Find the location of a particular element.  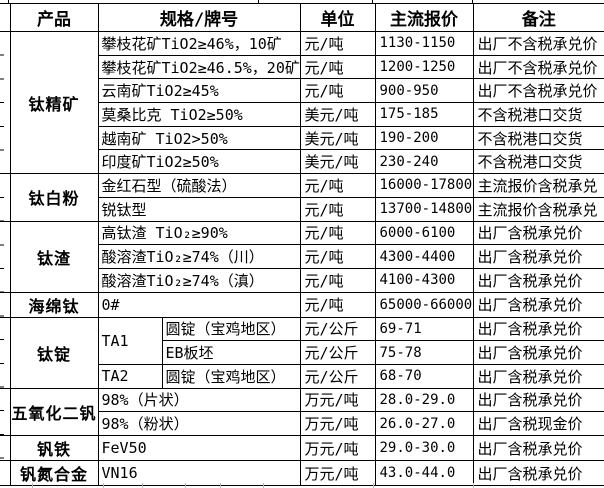

spec-cell: 酸溶渣TiO₂≥74%（川） is located at coordinates (199, 256).